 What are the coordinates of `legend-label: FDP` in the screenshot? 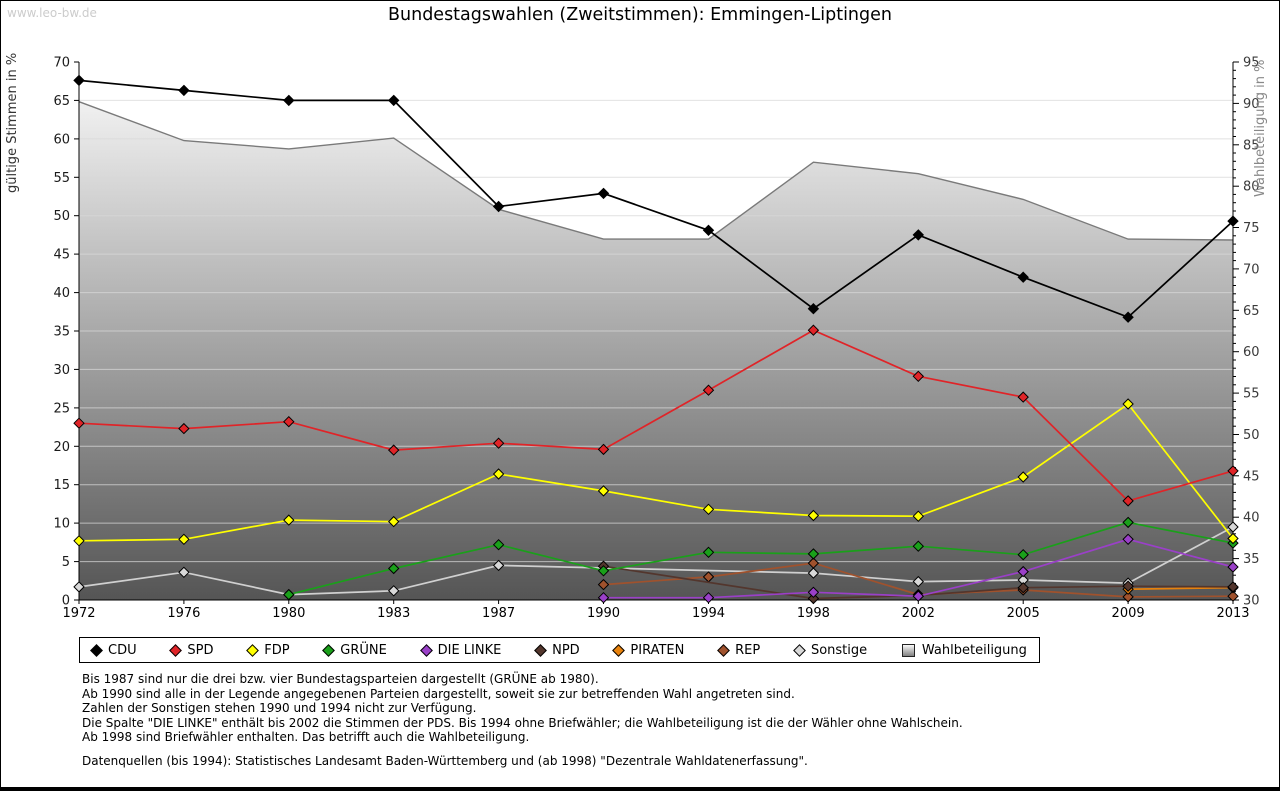 It's located at (277, 650).